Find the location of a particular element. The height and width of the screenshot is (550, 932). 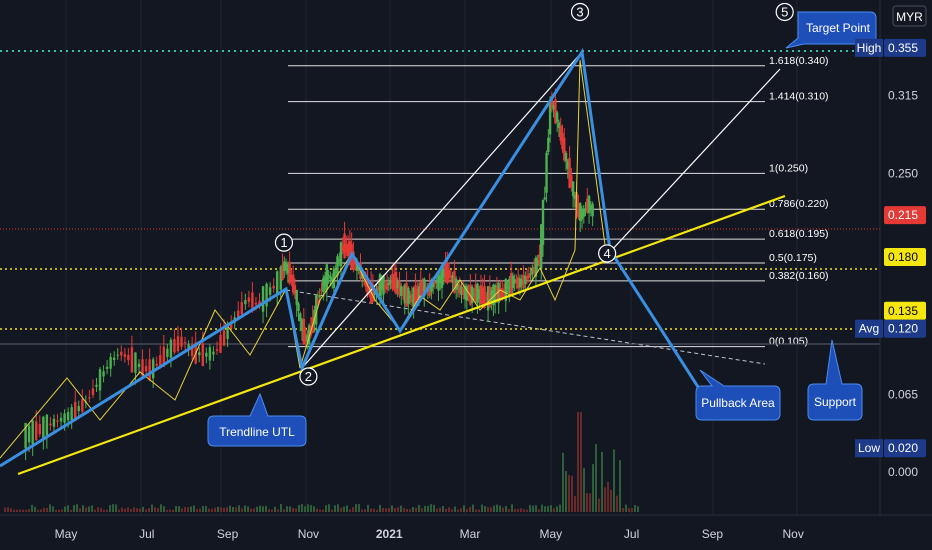

x-tick-label: May is located at coordinates (550, 534).